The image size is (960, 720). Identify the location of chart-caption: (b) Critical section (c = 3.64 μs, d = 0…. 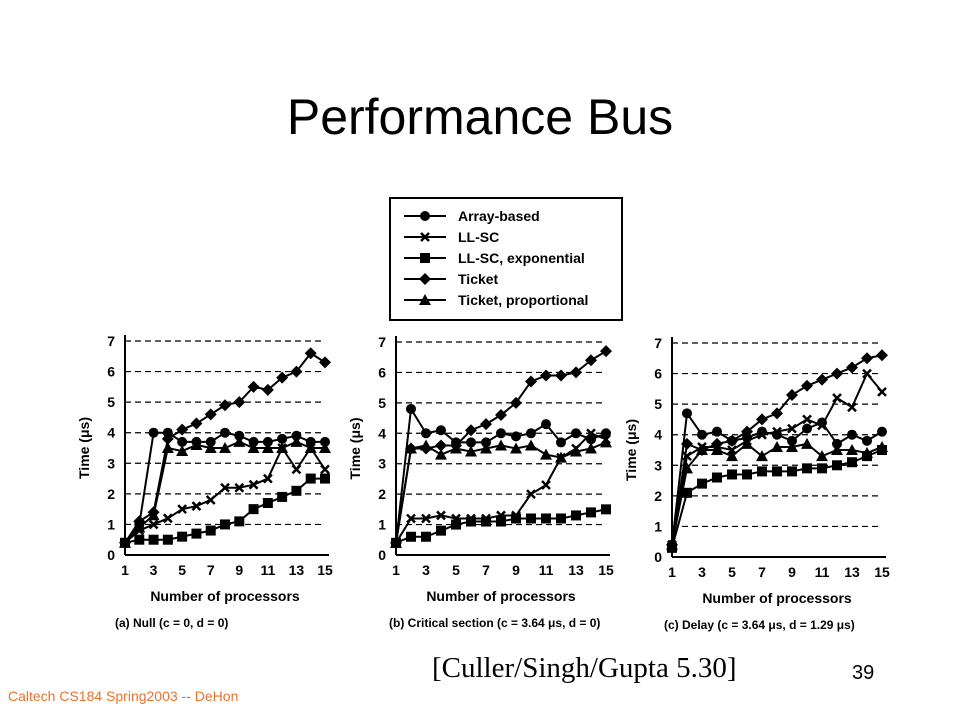
(494, 623).